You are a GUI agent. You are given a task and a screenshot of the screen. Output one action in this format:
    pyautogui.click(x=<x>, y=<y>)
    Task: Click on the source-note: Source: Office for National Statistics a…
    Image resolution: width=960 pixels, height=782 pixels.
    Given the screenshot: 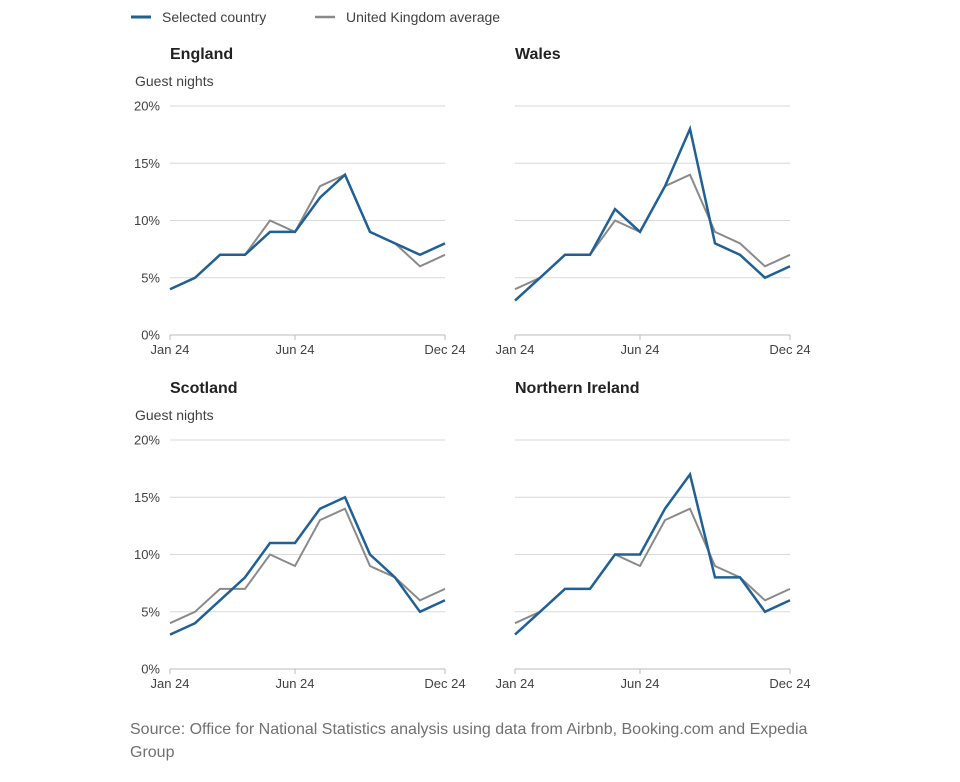 What is the action you would take?
    pyautogui.click(x=469, y=741)
    